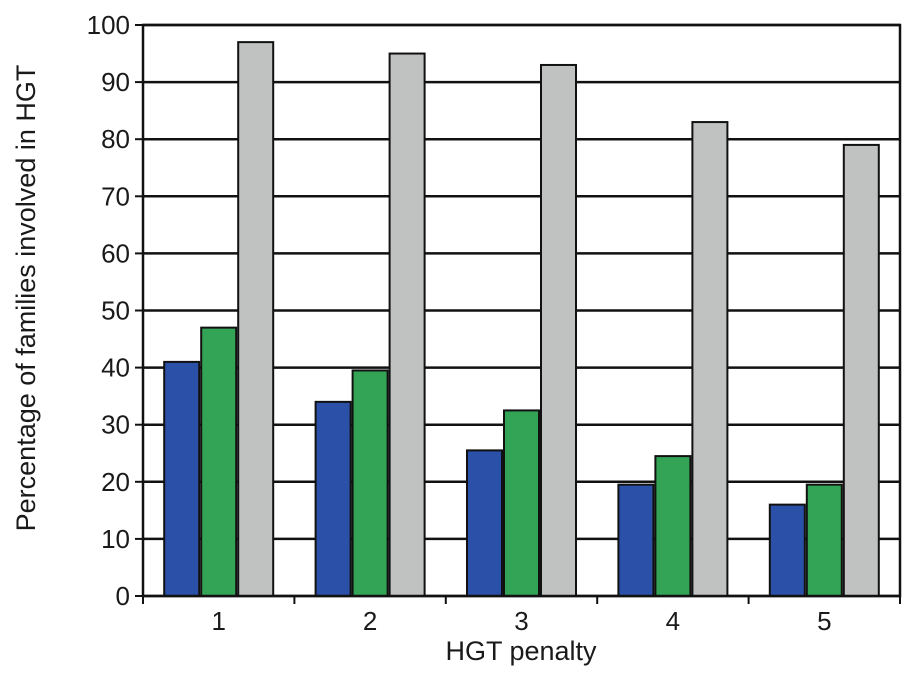 The height and width of the screenshot is (673, 909). Describe the element at coordinates (521, 621) in the screenshot. I see `x-tick-label: 3` at that location.